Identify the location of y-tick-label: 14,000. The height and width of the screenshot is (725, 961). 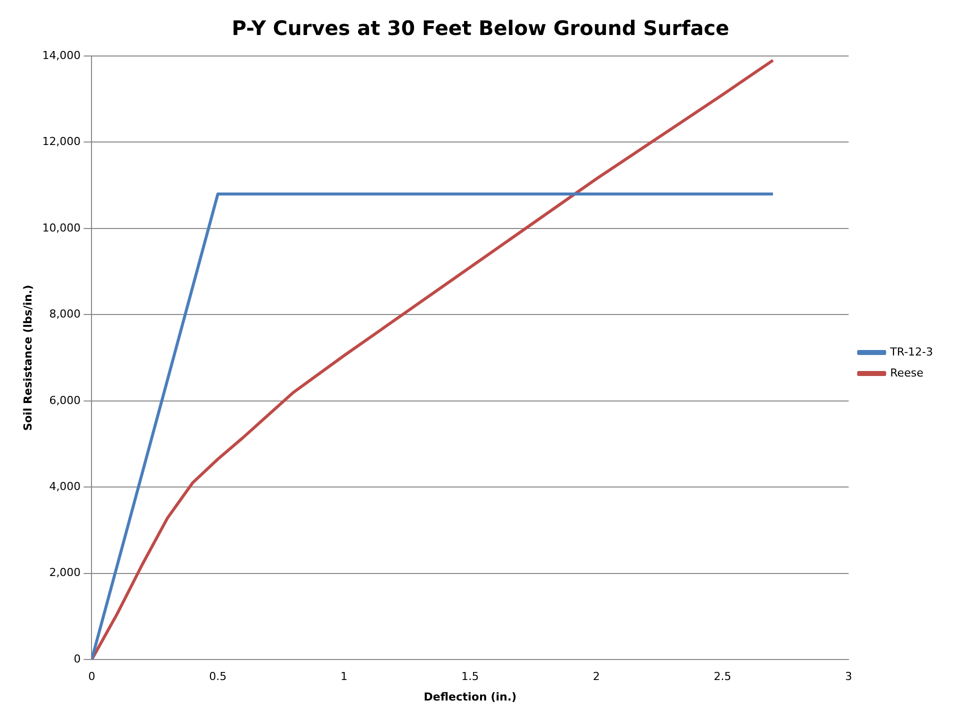
(61, 55).